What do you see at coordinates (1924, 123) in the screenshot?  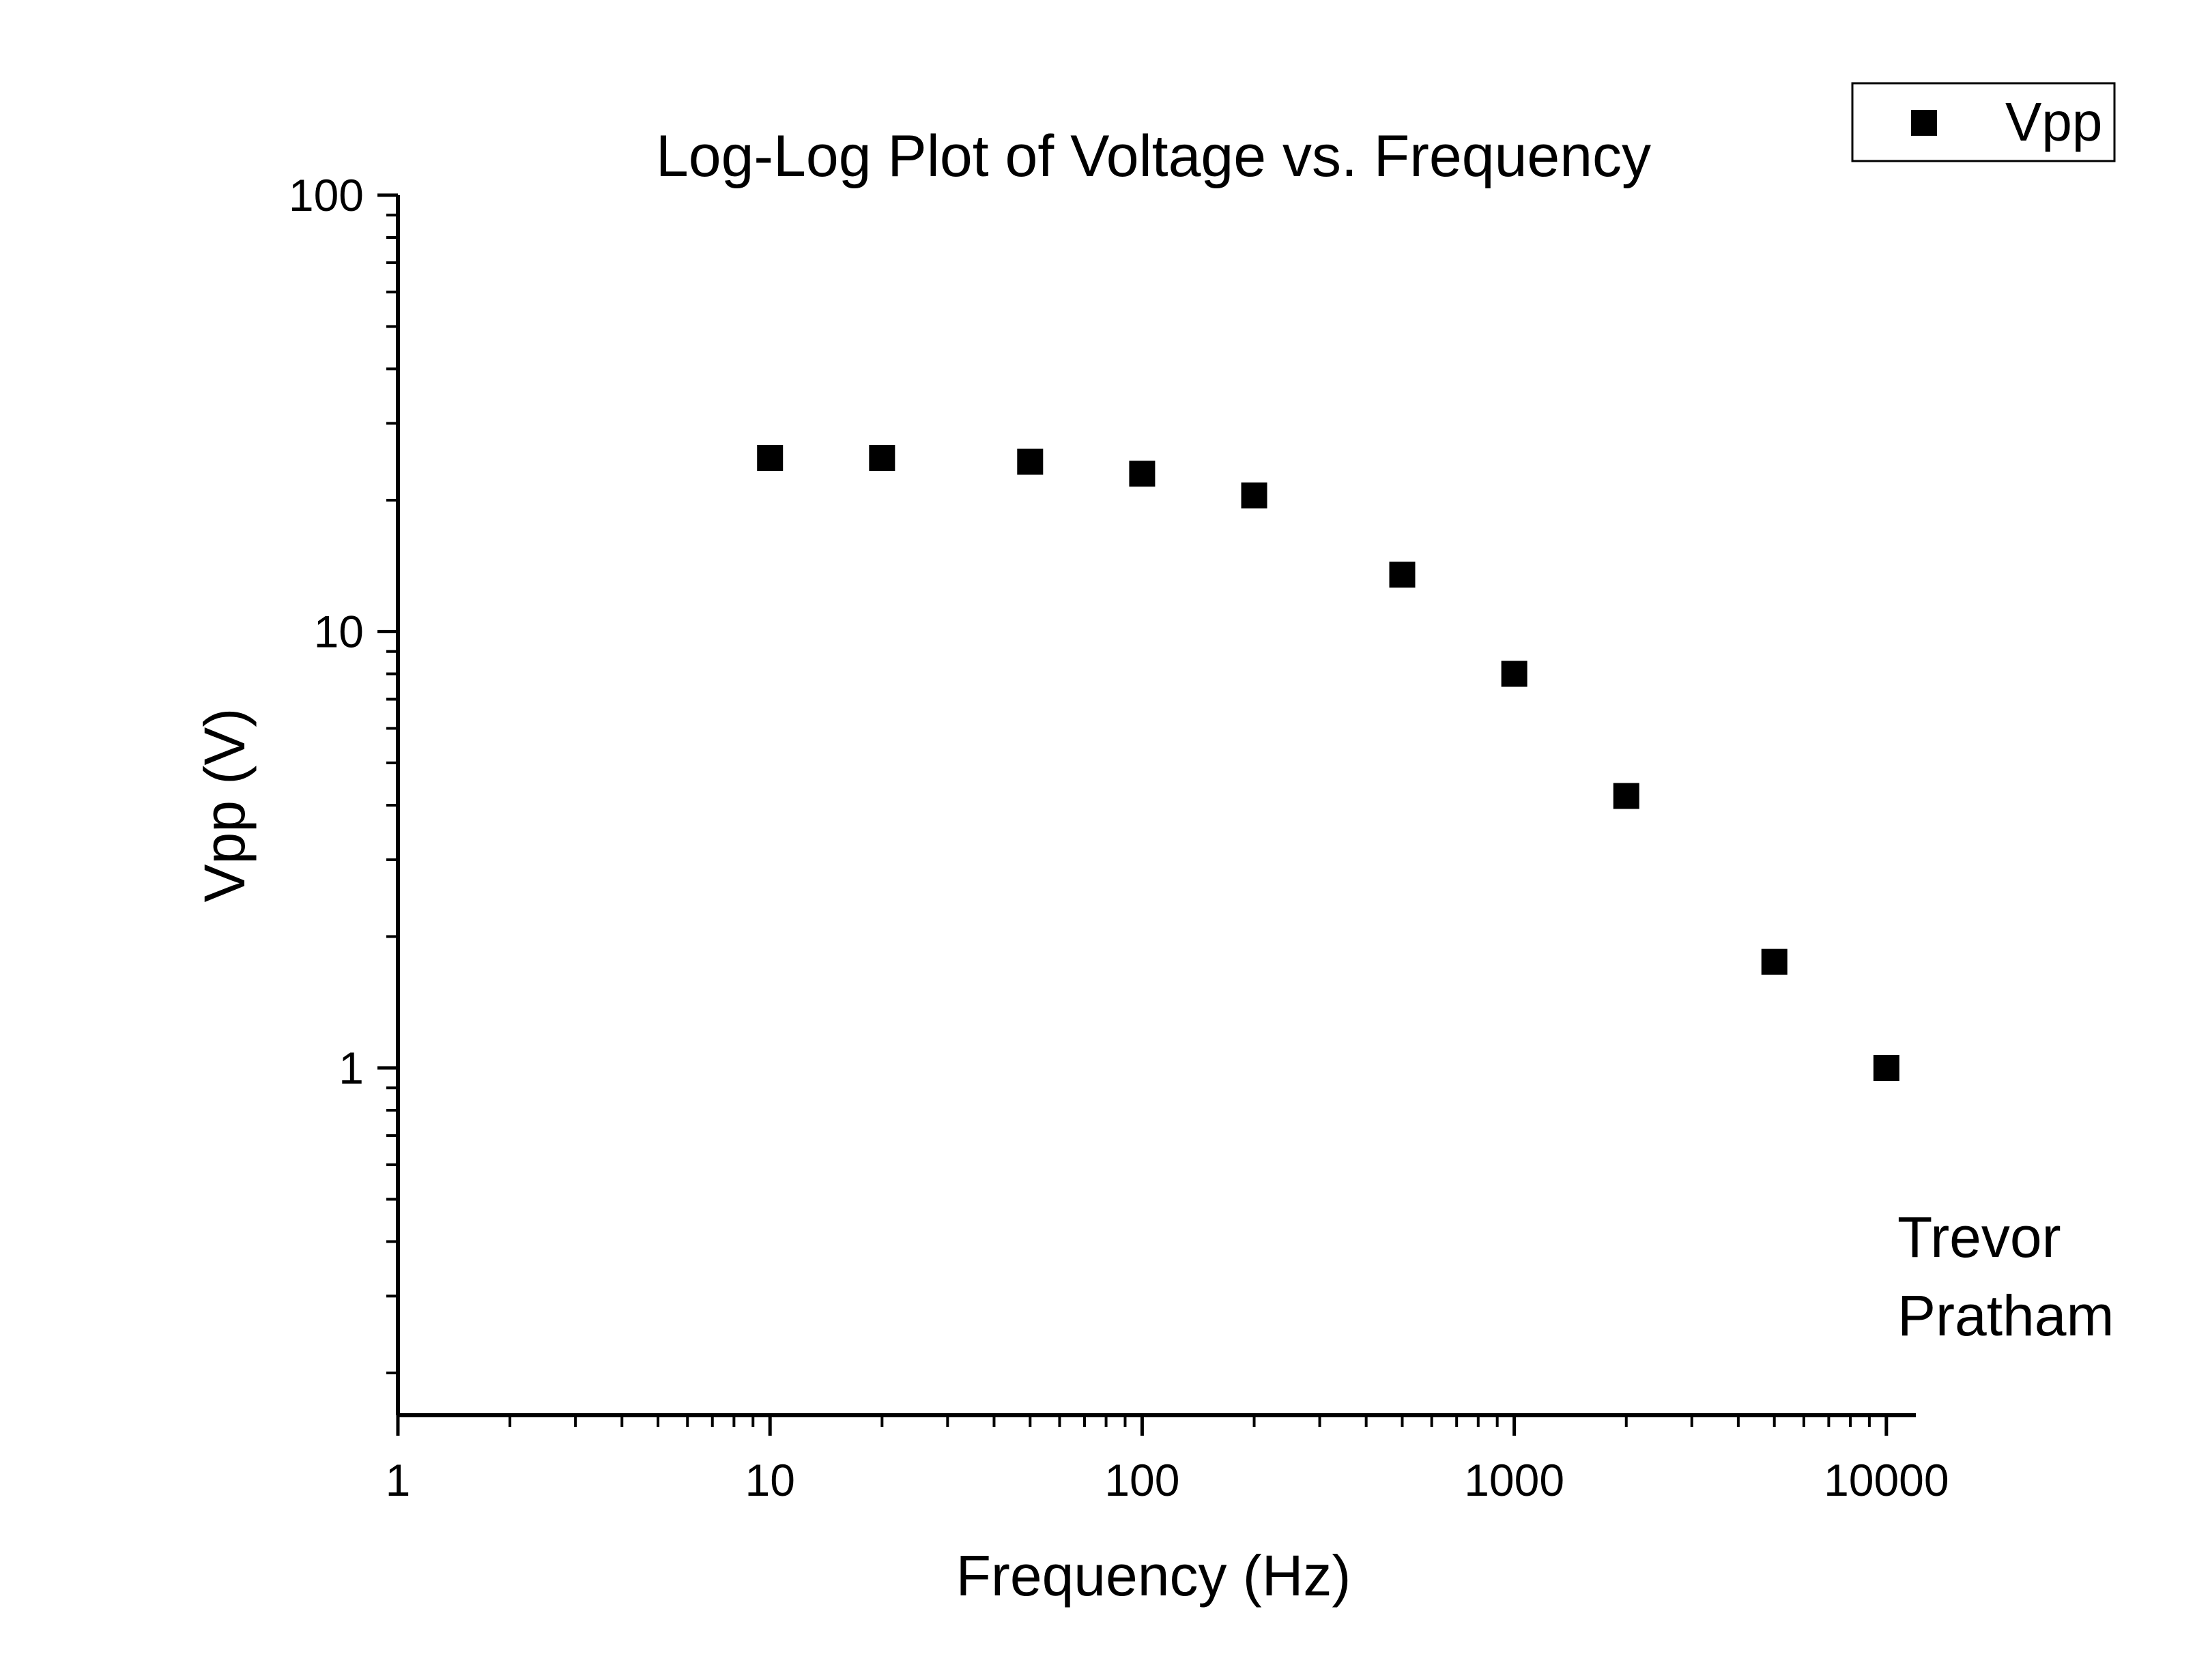 I see `legend-marker-vpp` at bounding box center [1924, 123].